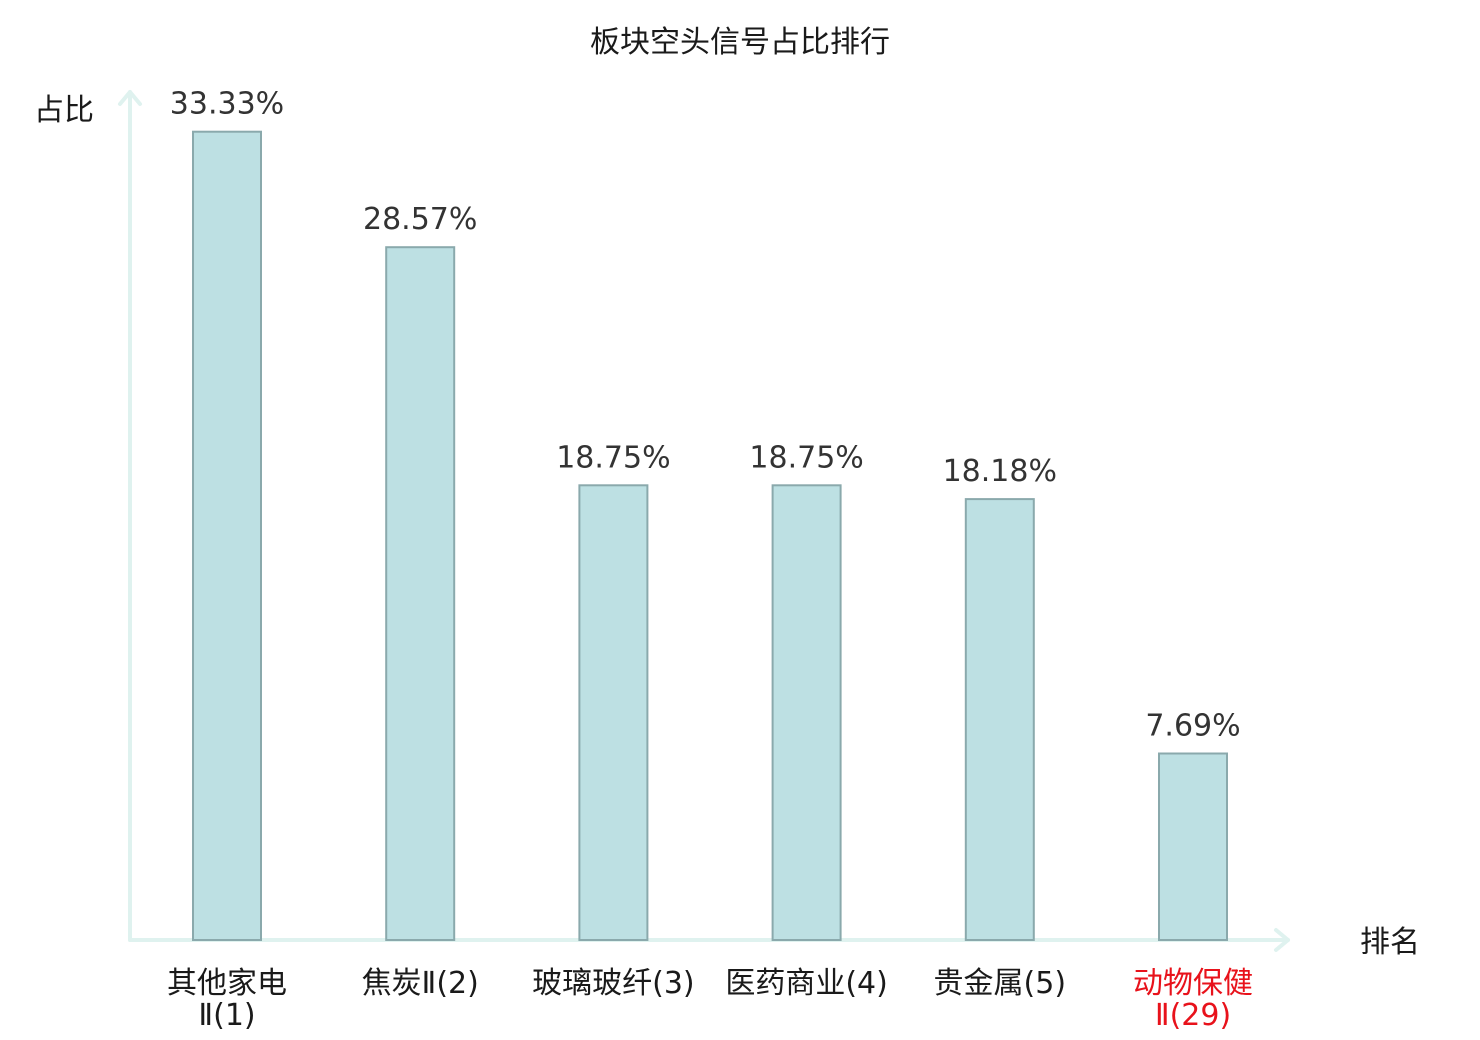 This screenshot has width=1480, height=1040. I want to click on y-axis-arrow-icon, so click(130, 98).